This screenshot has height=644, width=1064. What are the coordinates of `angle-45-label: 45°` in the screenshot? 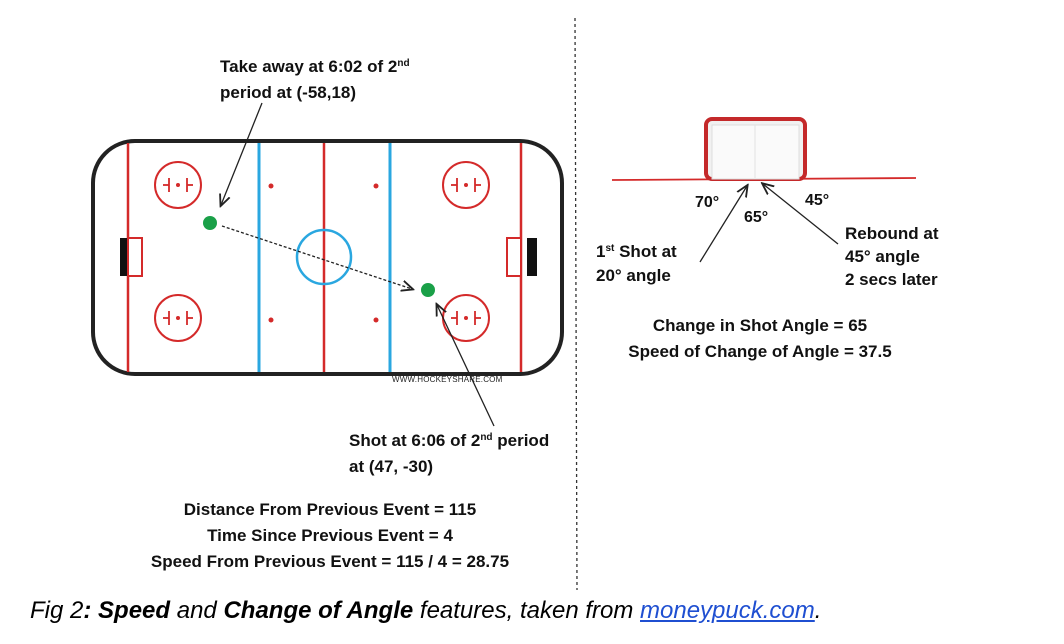 It's located at (817, 200).